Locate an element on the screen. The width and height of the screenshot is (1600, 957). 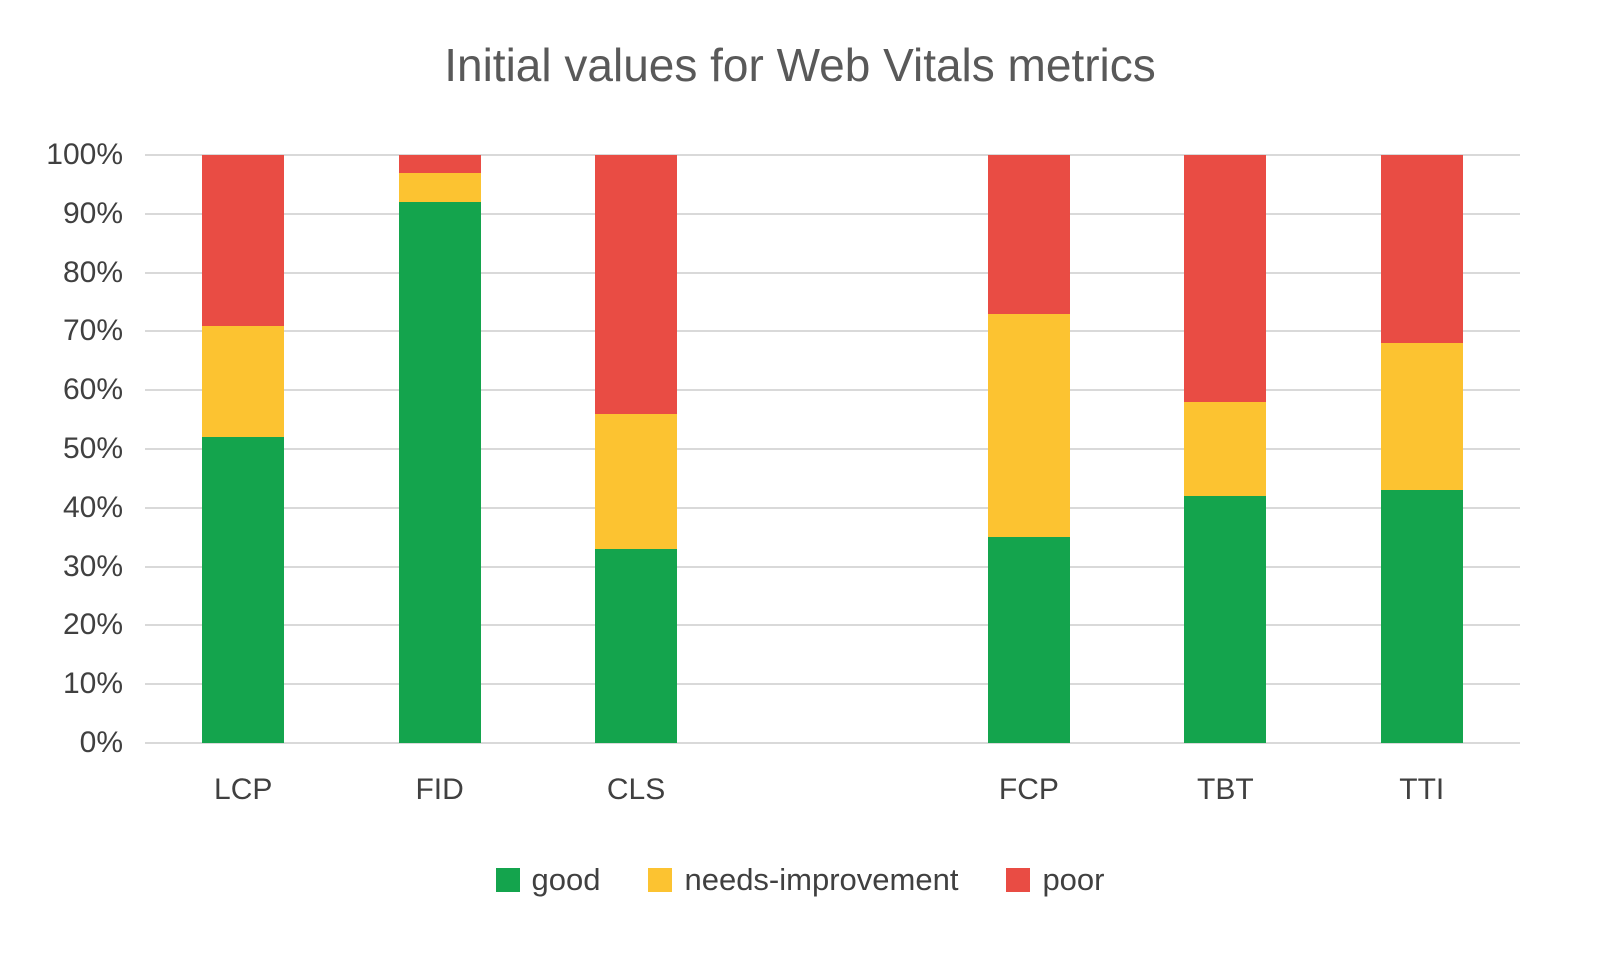
legend-swatch-needs-improvement is located at coordinates (660, 880).